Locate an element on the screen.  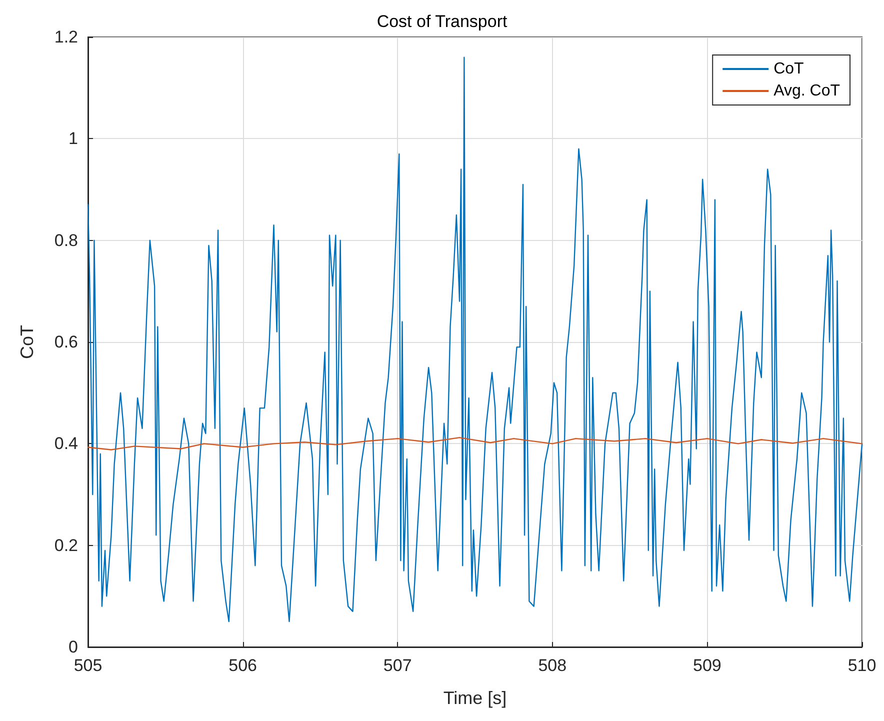
y-tick-label: 1 is located at coordinates (73, 138).